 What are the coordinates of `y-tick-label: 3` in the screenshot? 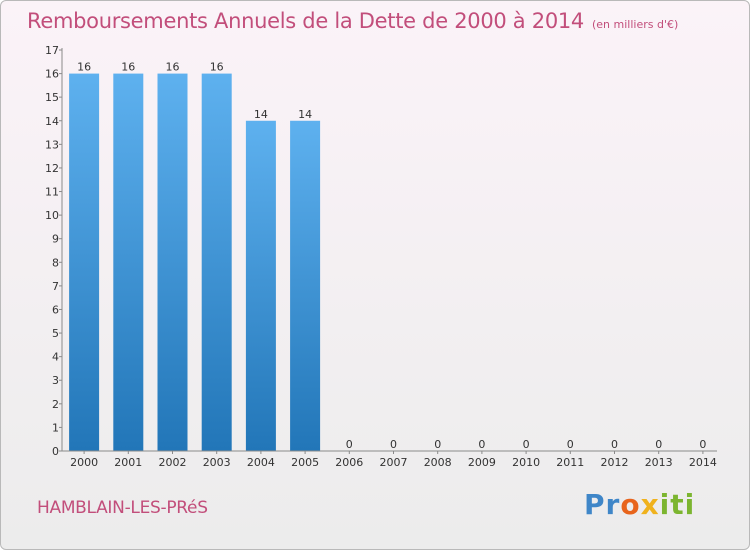 It's located at (55, 380).